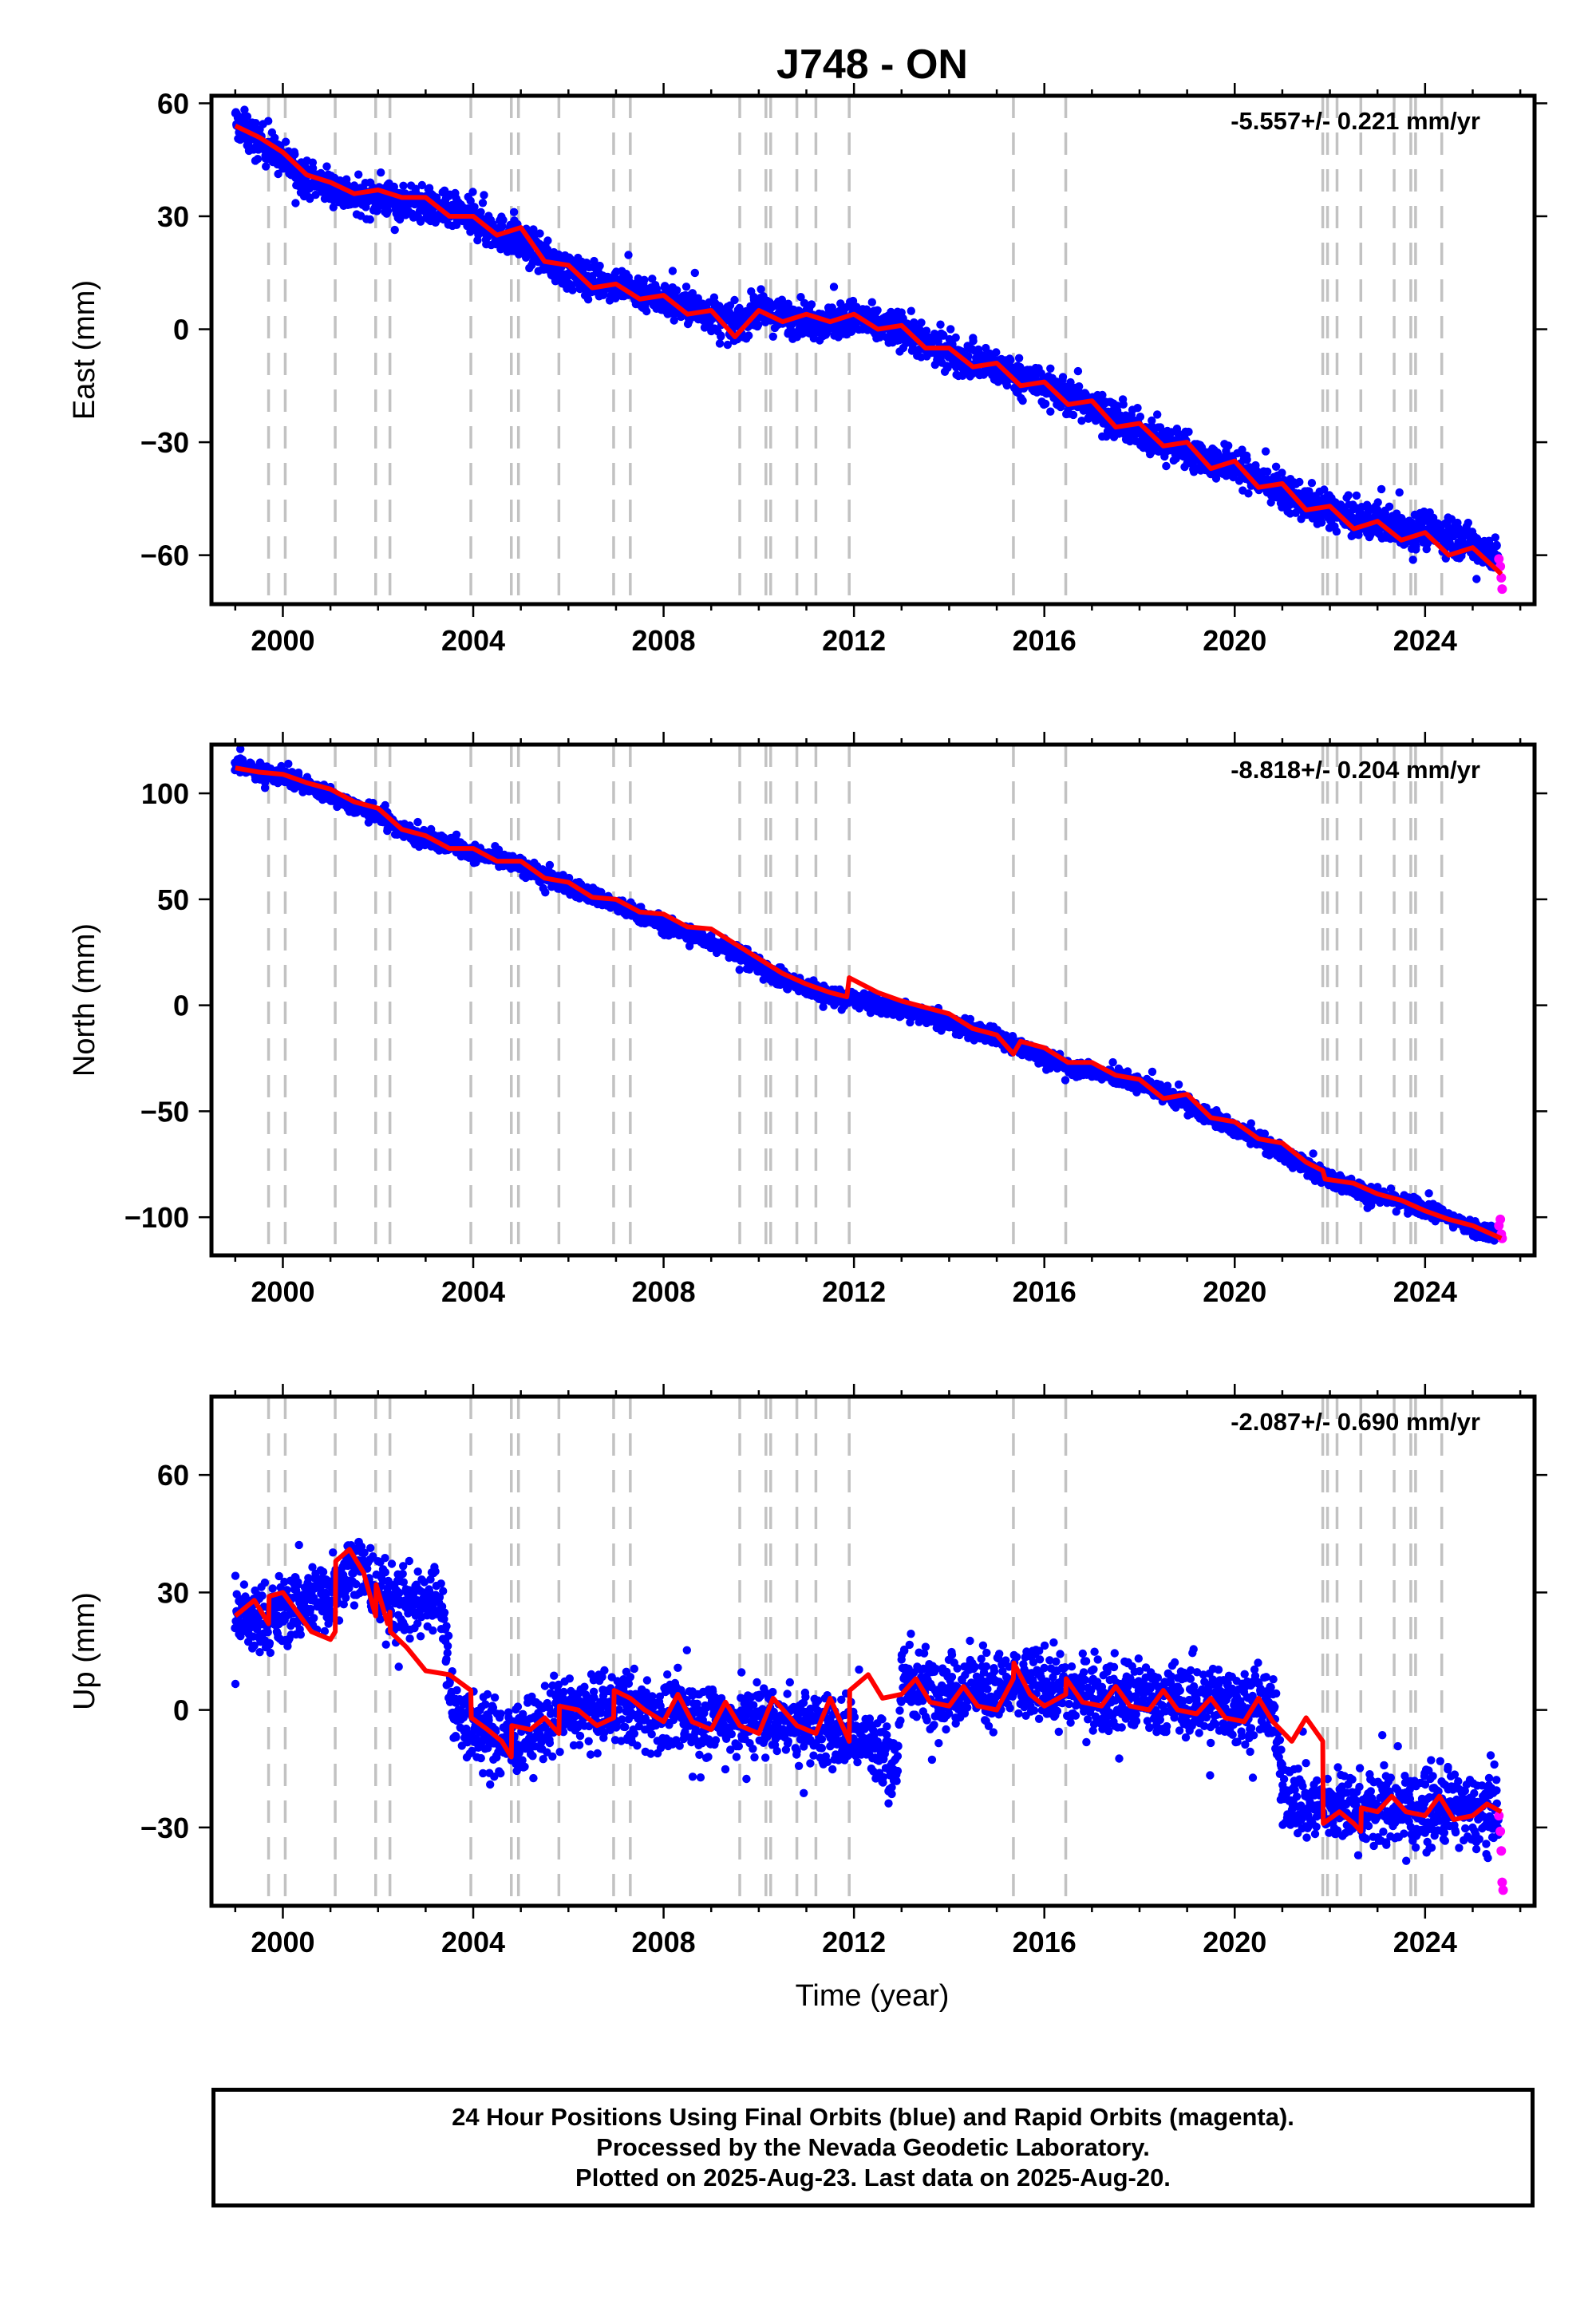 Image resolution: width=1596 pixels, height=2316 pixels. I want to click on east-rate-annotation: -5.557+/- 0.221 mm/yr, so click(1355, 121).